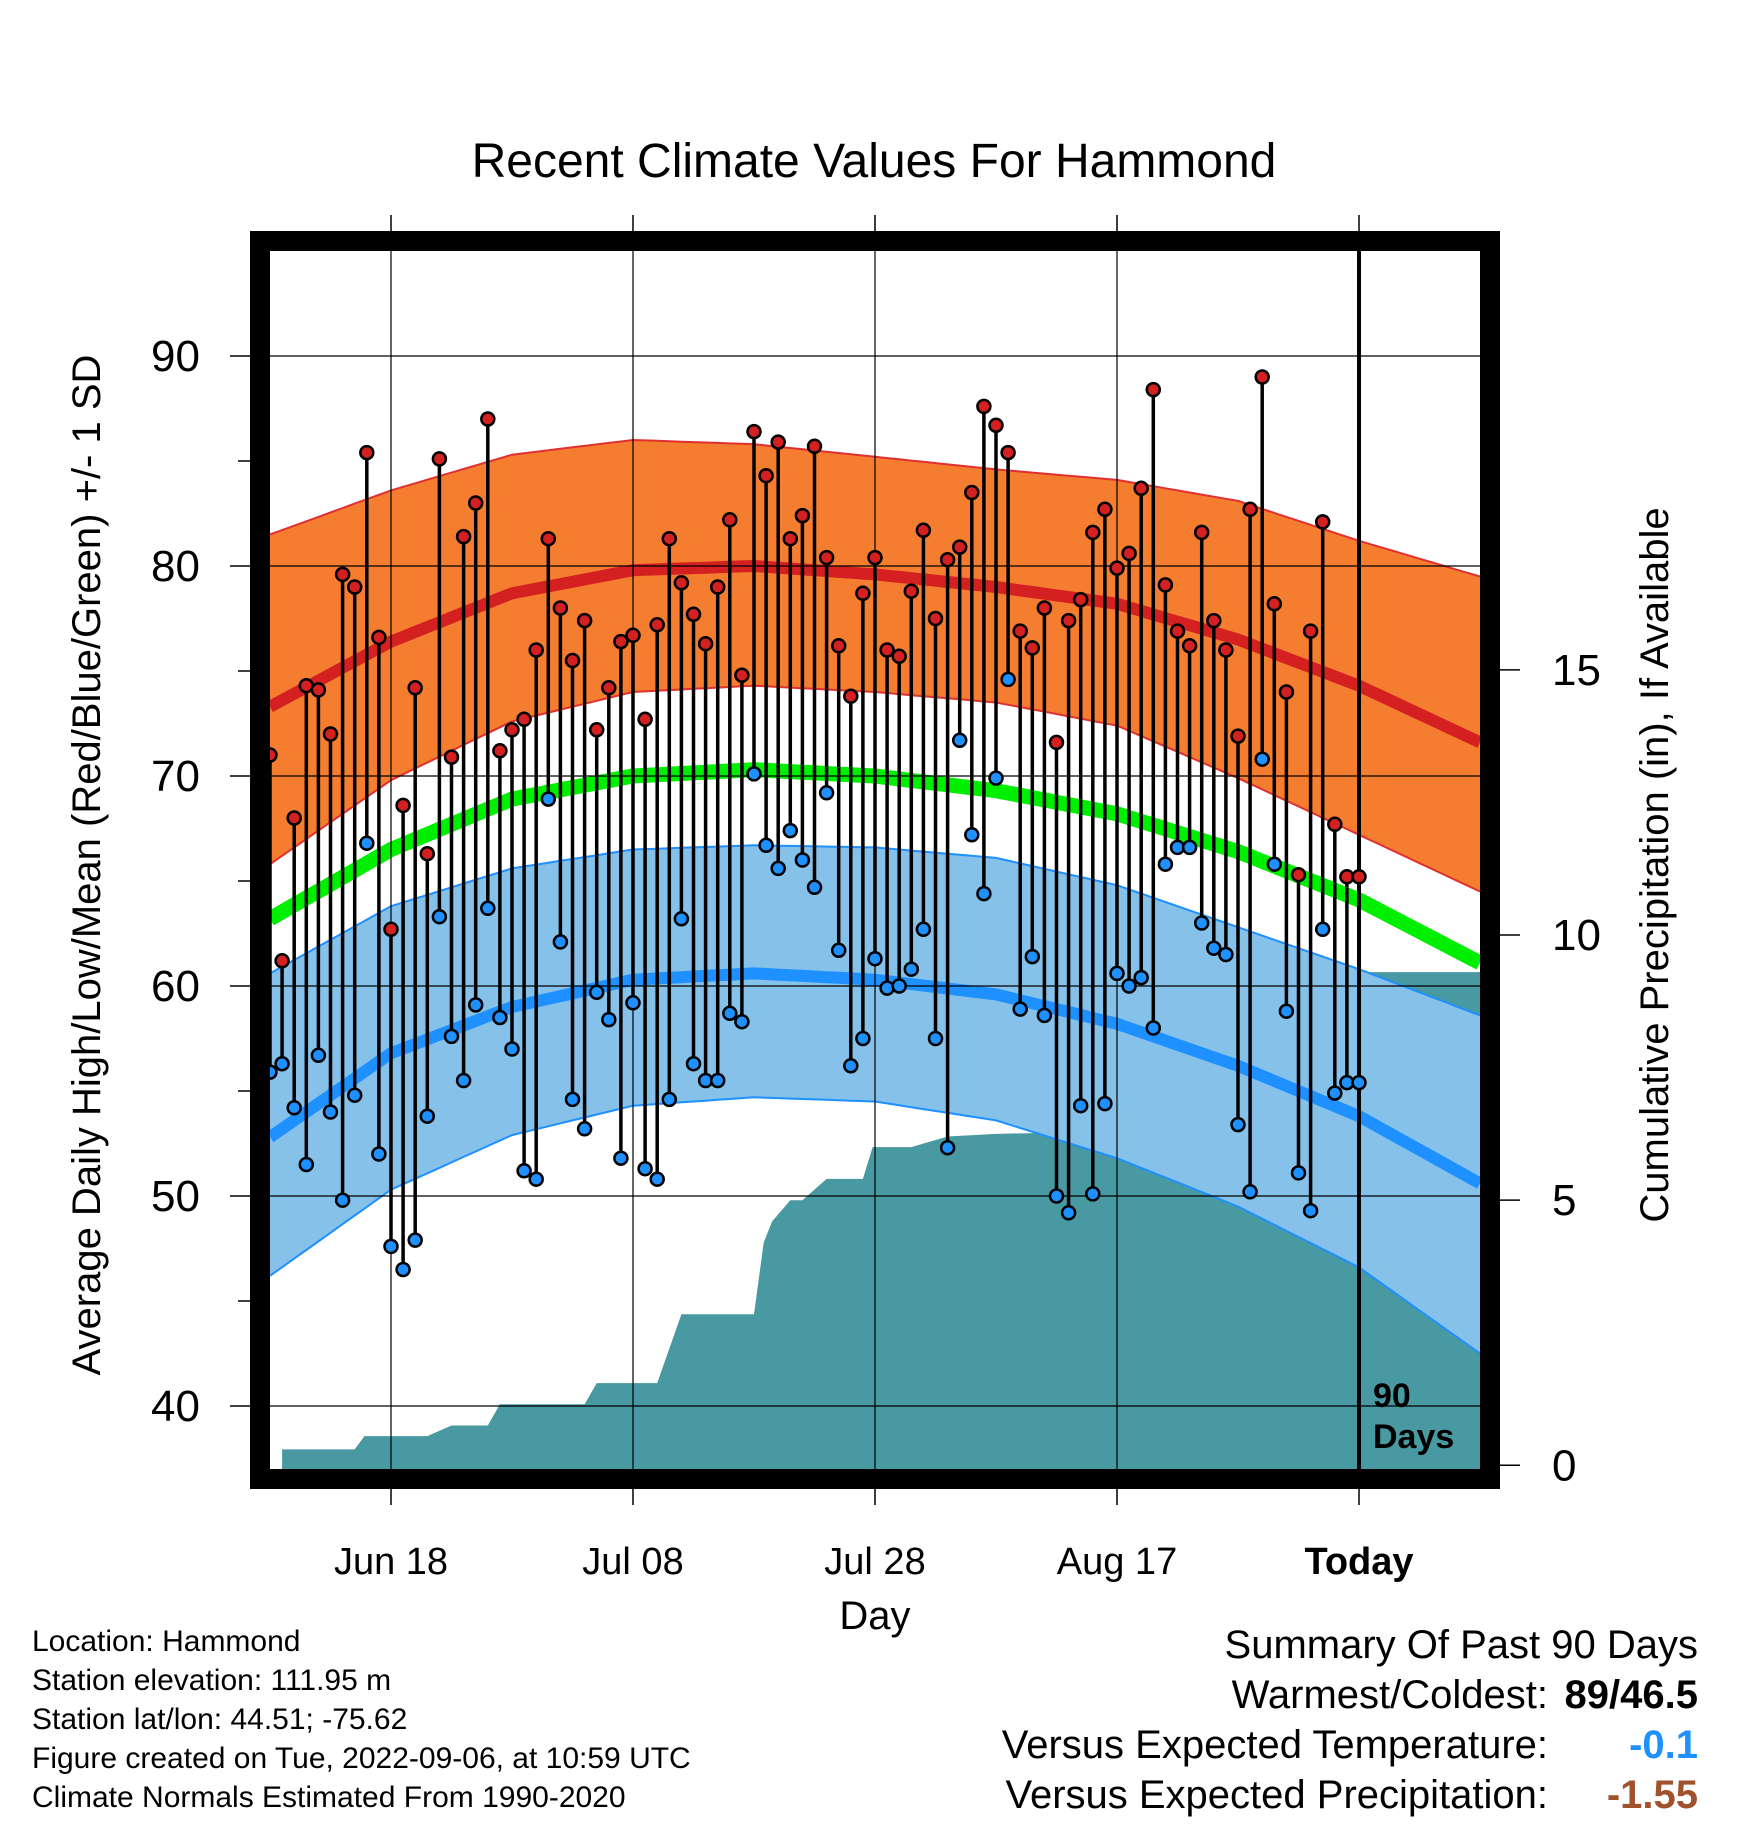 This screenshot has width=1748, height=1828. What do you see at coordinates (212, 1680) in the screenshot?
I see `info-elevation: Station elevation: 111.95 m` at bounding box center [212, 1680].